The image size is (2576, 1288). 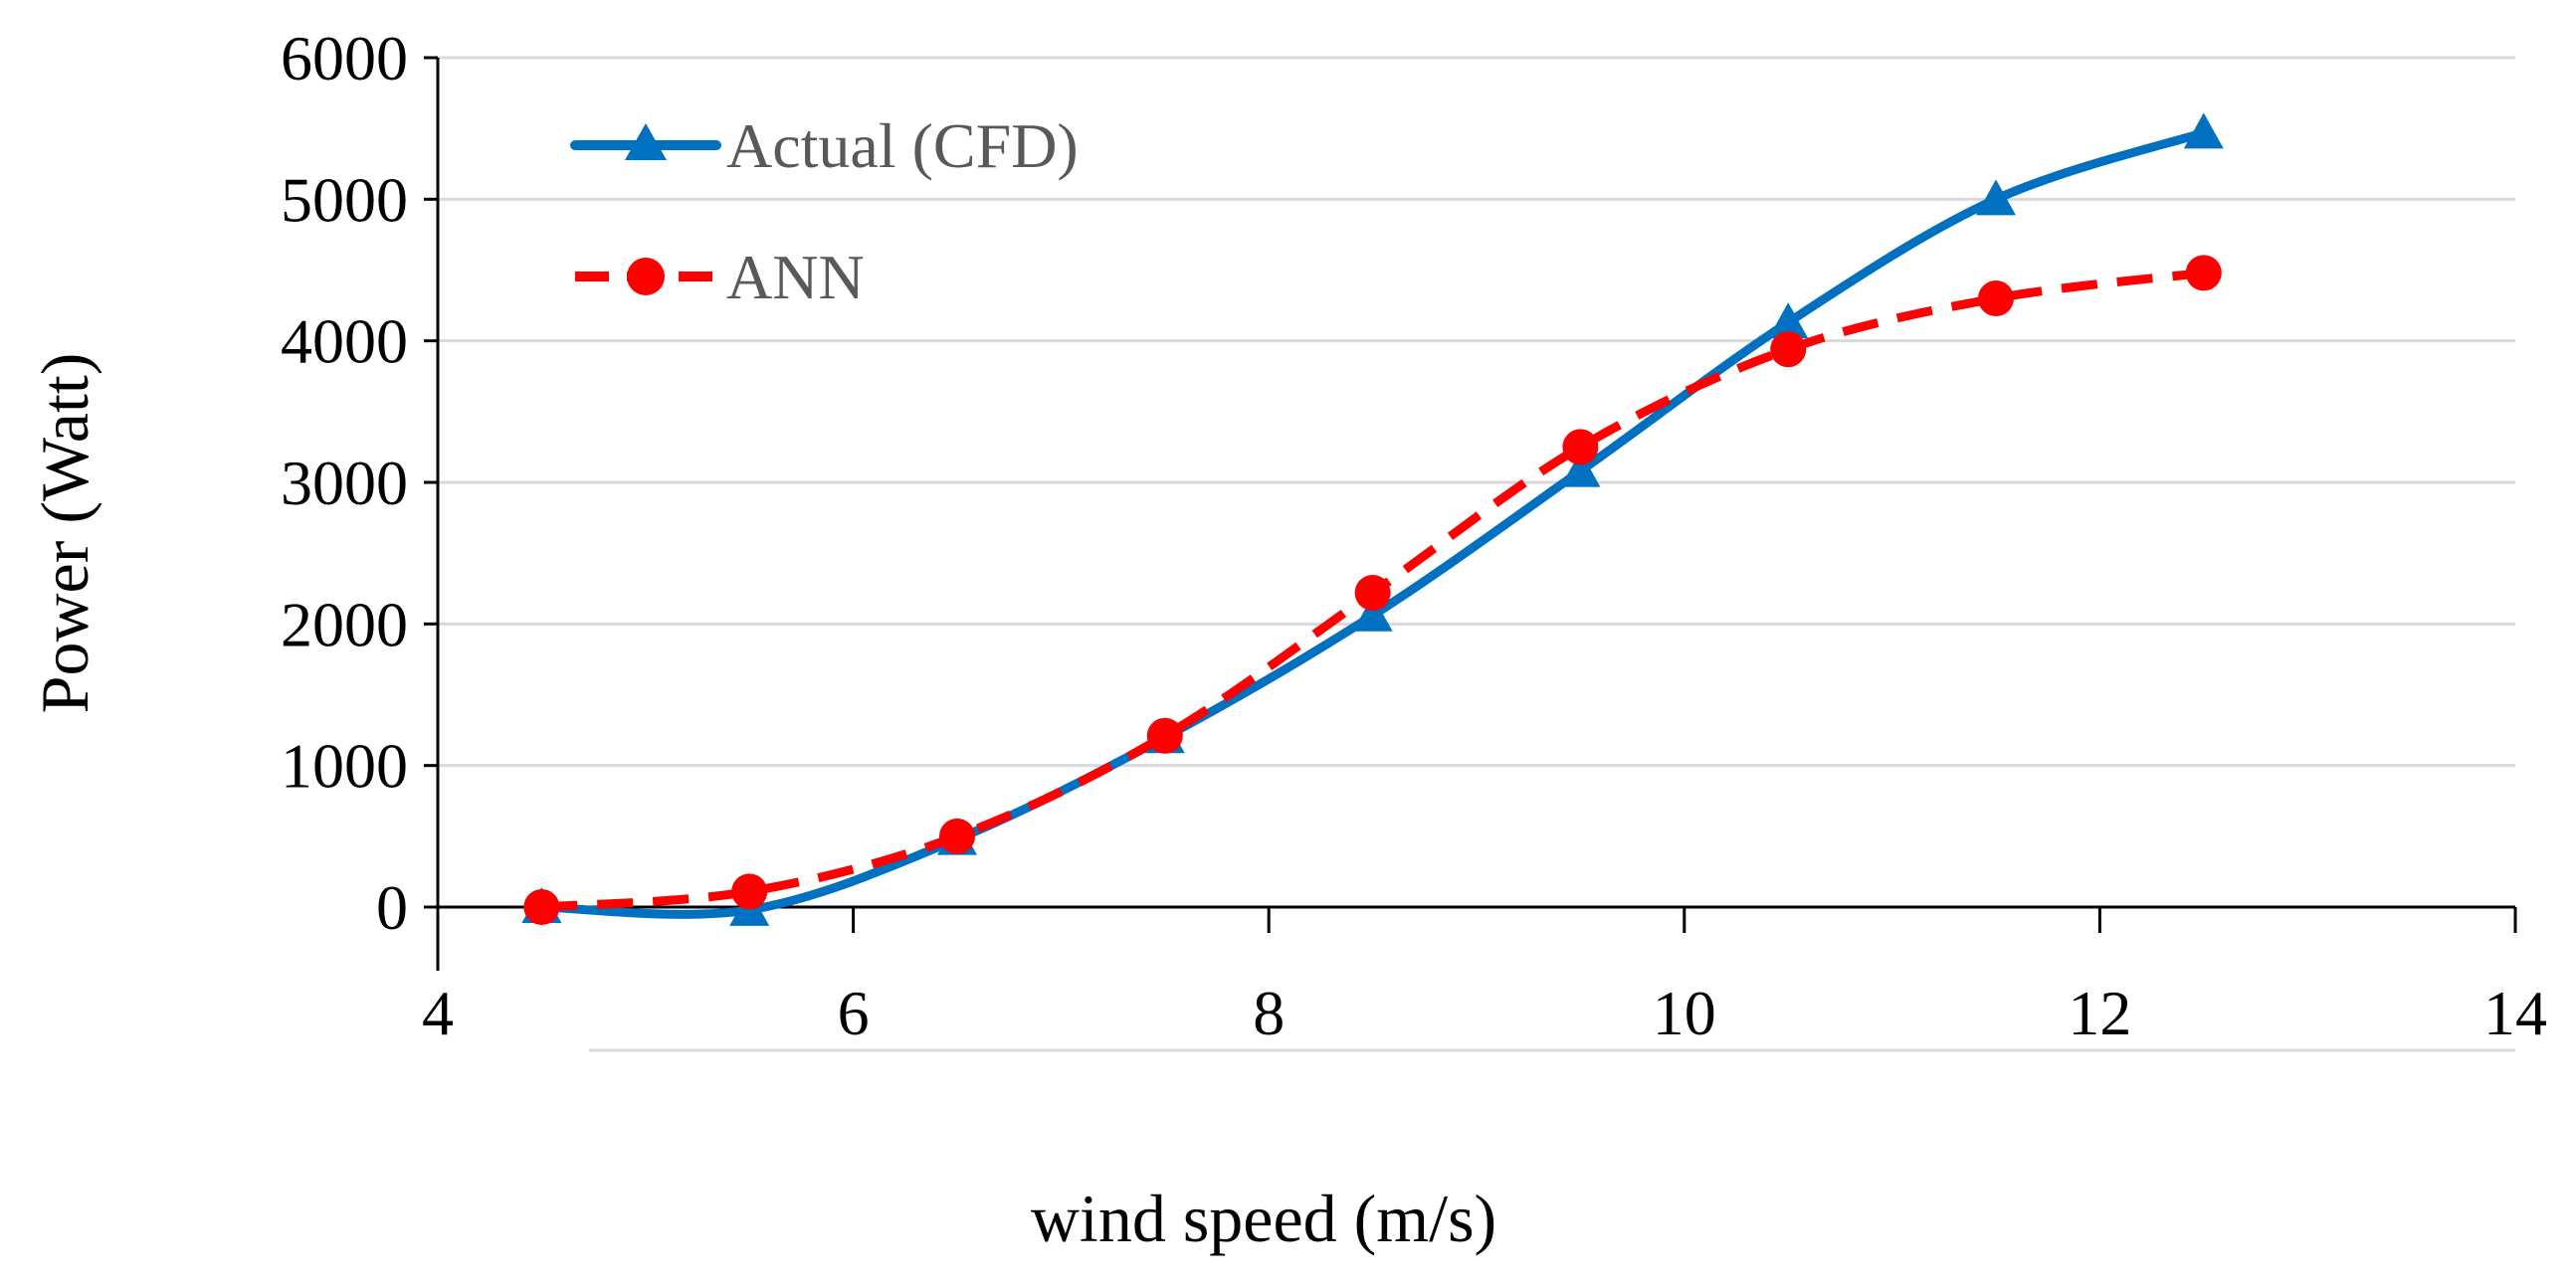 What do you see at coordinates (1263, 1218) in the screenshot?
I see `x-axis-title: wind speed (m/s)` at bounding box center [1263, 1218].